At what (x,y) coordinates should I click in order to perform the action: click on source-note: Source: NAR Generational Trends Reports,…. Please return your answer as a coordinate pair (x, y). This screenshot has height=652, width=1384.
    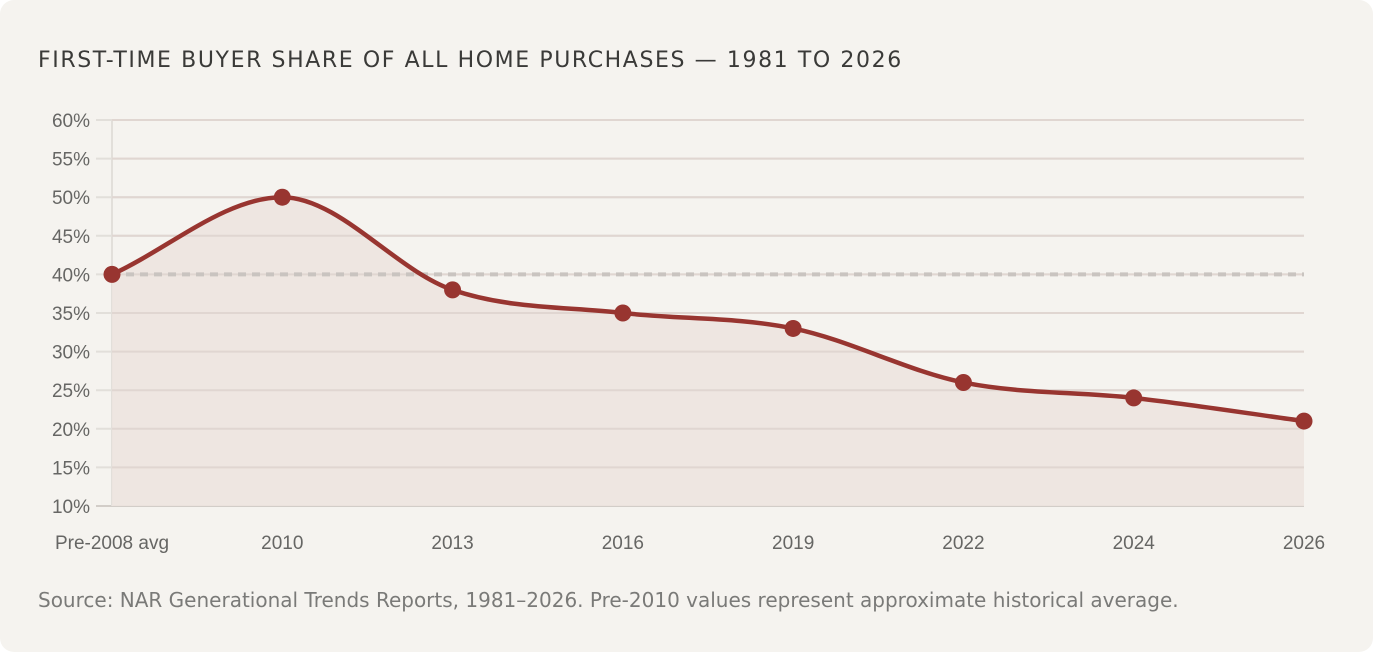
    Looking at the image, I should click on (608, 600).